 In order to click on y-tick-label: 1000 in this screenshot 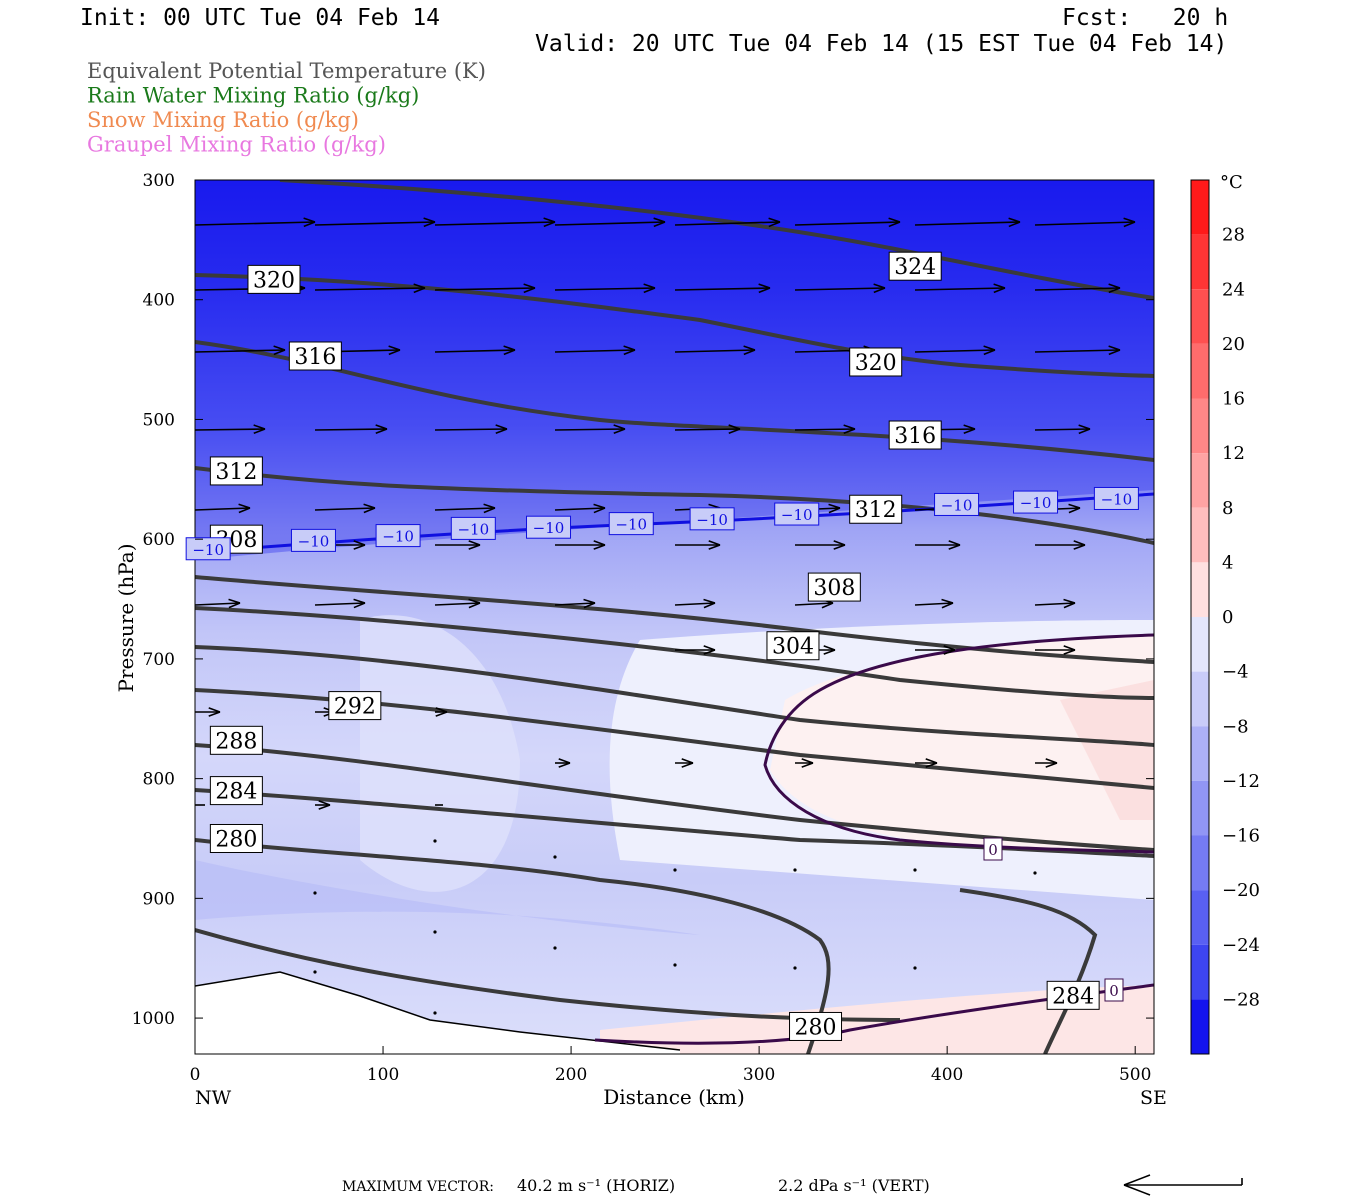, I will do `click(153, 1019)`.